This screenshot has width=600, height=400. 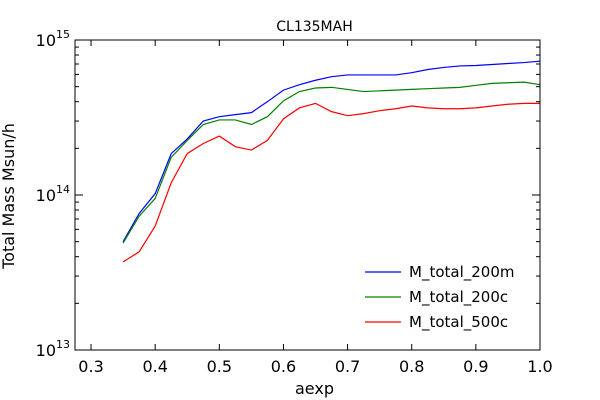 I want to click on legend-label-2: M_total_200c, so click(x=458, y=297).